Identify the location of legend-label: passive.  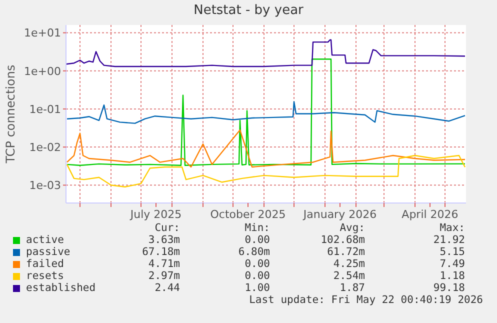
(48, 252).